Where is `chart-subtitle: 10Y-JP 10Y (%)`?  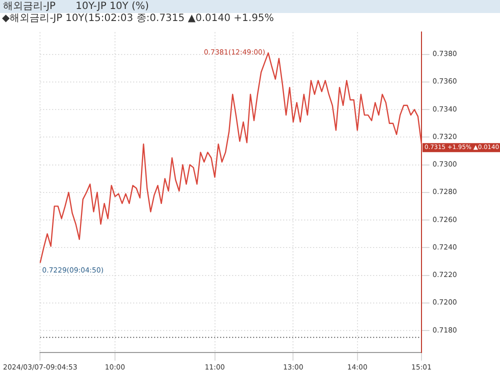
chart-subtitle: 10Y-JP 10Y (%) is located at coordinates (112, 6).